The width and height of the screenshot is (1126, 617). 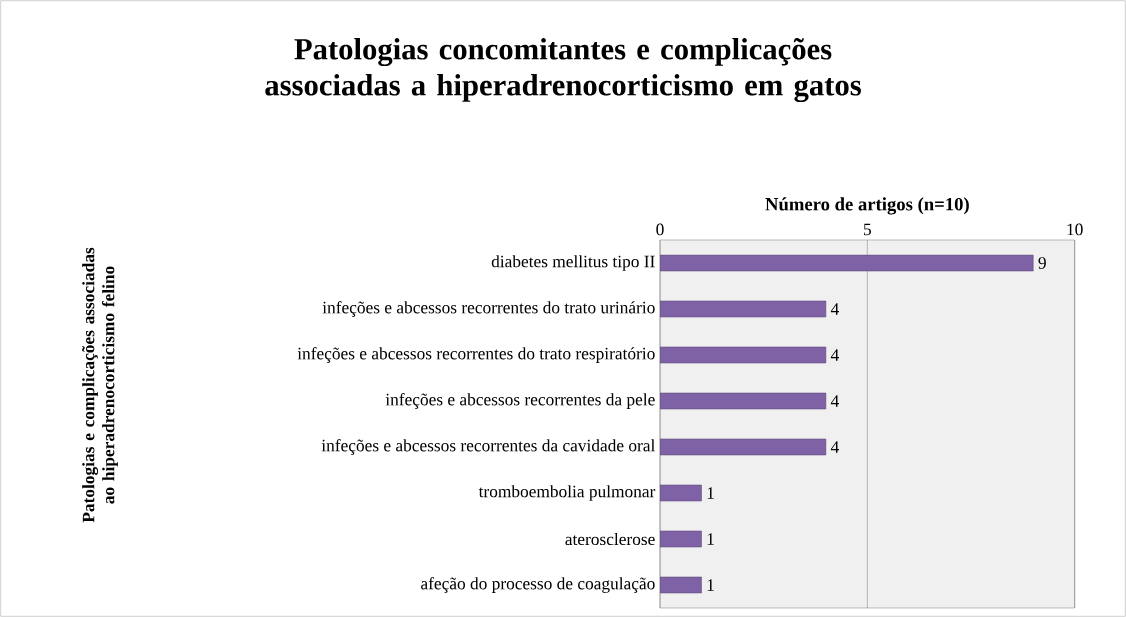 I want to click on x-tick-label: 0, so click(x=660, y=229).